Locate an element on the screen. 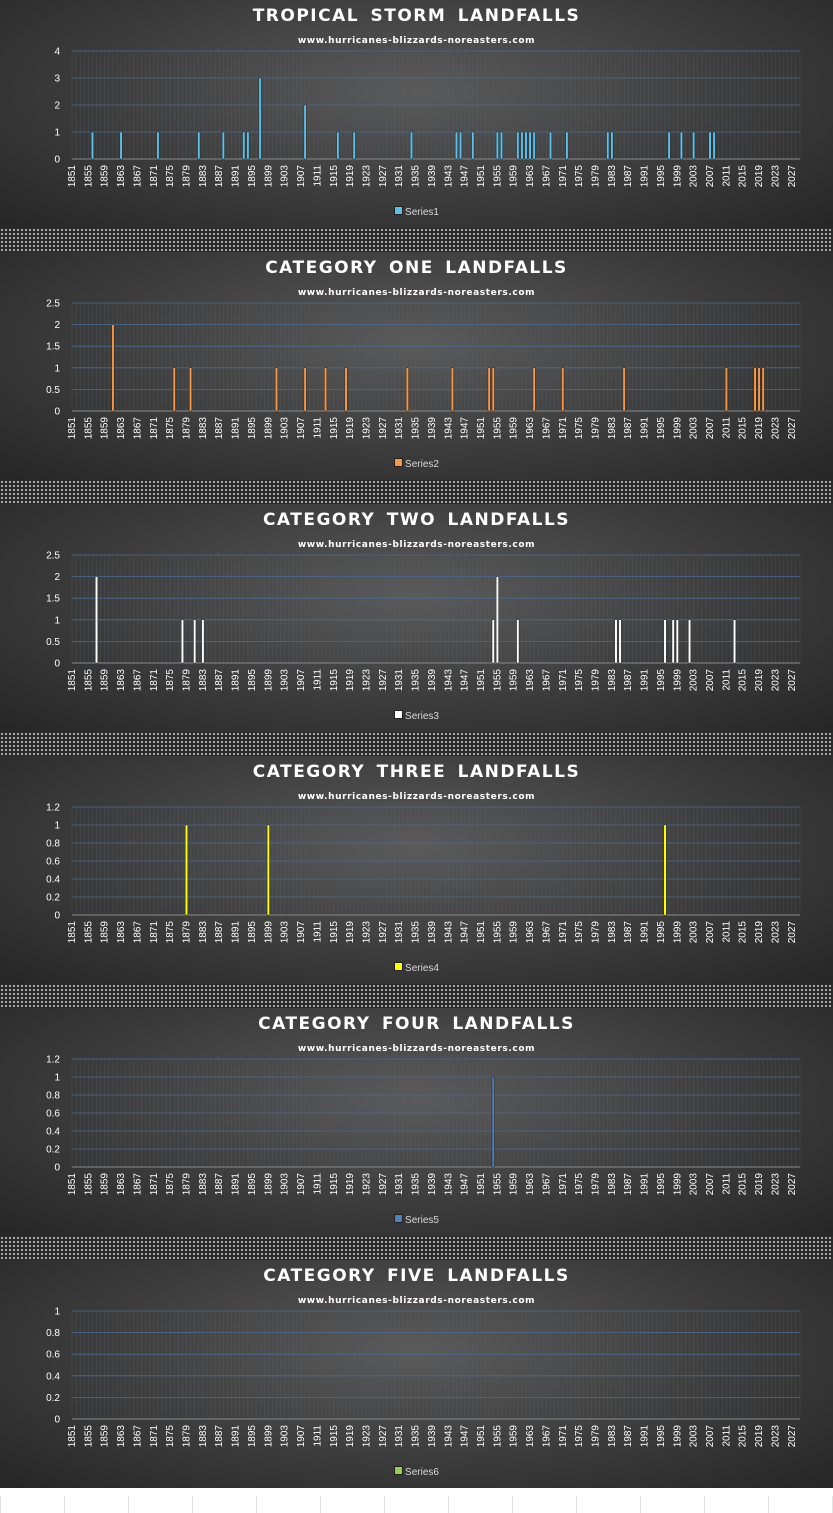  chart-title: TROPICAL STORM LANDFALLS is located at coordinates (416, 16).